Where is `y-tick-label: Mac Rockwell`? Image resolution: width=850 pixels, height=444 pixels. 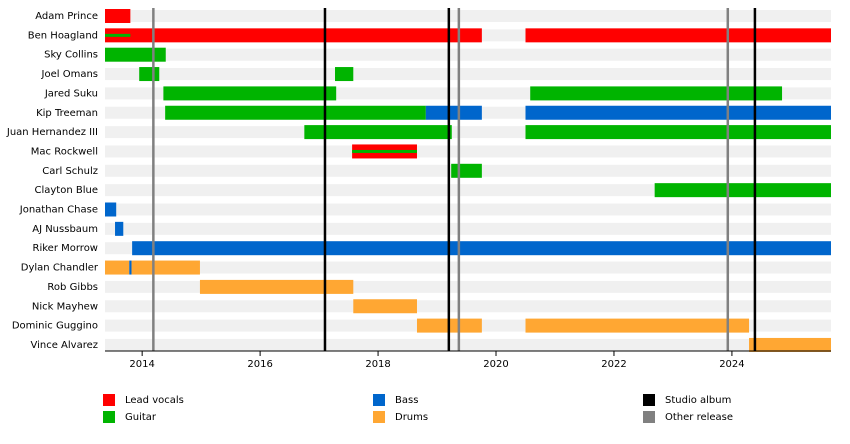
y-tick-label: Mac Rockwell is located at coordinates (64, 151).